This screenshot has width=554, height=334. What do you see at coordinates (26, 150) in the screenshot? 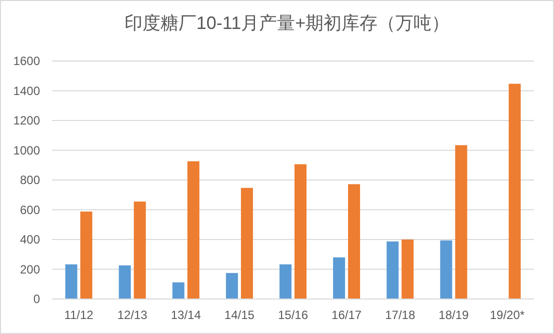
I see `y-tick-label: 1000` at bounding box center [26, 150].